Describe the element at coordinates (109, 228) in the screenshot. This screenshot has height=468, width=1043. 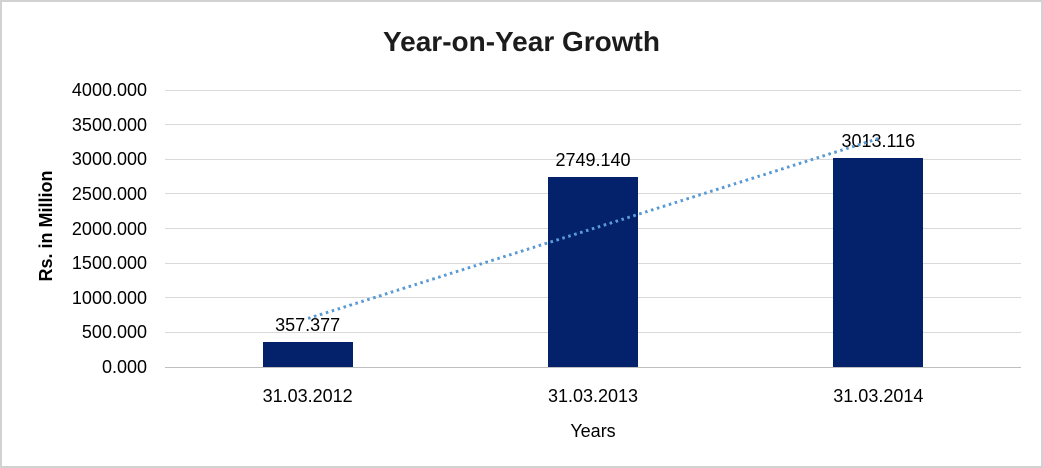
I see `y-tick-label: 2000.000` at that location.